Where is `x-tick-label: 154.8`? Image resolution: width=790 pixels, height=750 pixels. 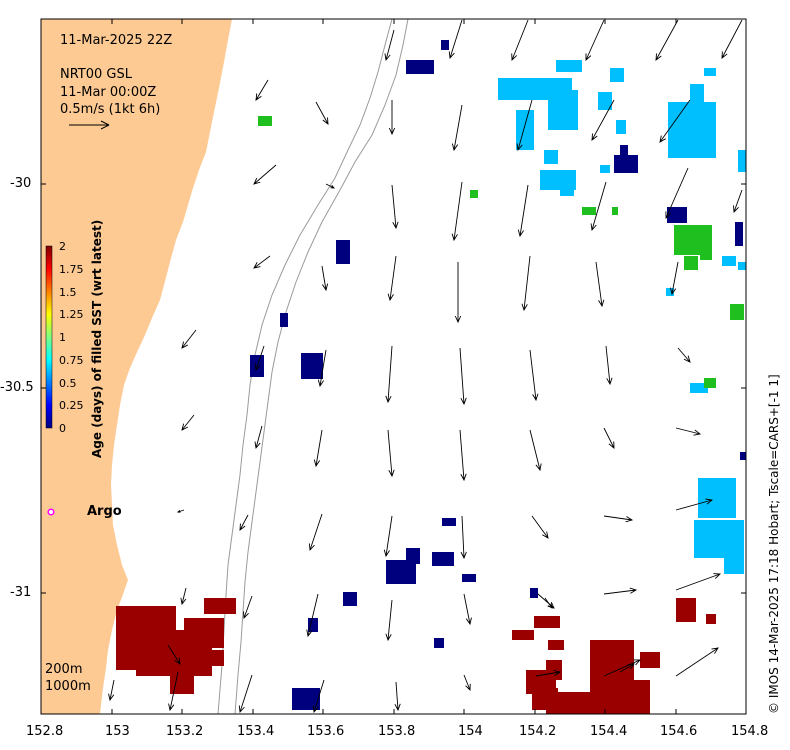
x-tick-label: 154.8 is located at coordinates (750, 731).